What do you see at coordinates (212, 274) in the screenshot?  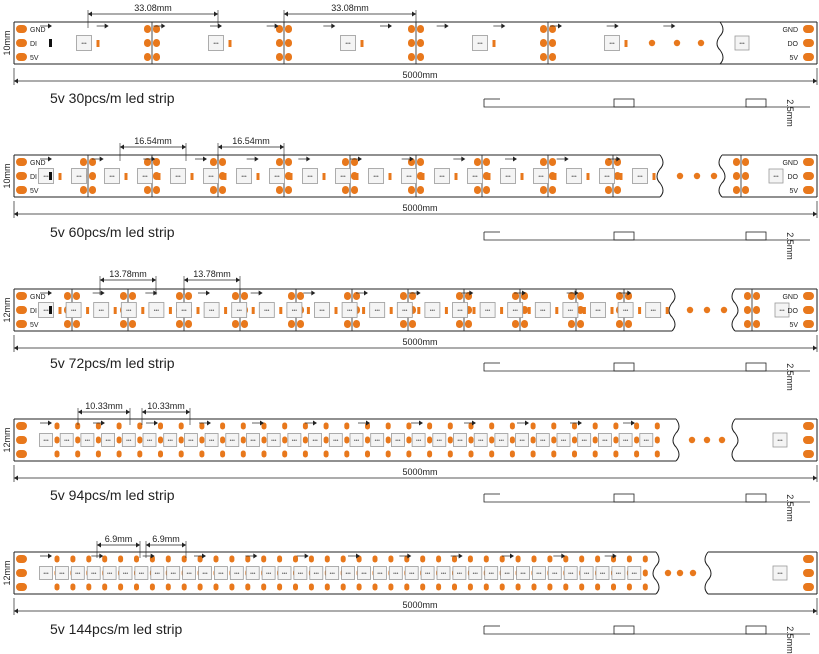 I see `spacing-label: 13.78mm` at bounding box center [212, 274].